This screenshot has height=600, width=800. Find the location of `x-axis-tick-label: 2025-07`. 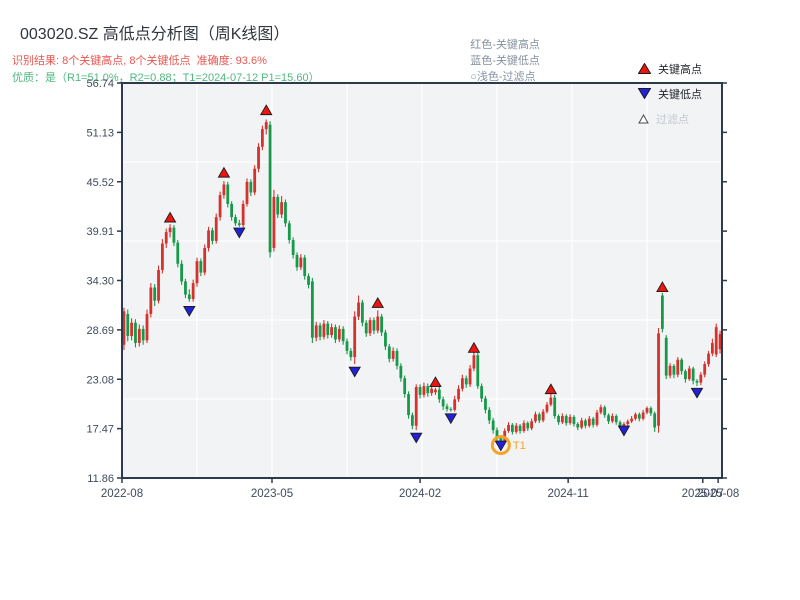

x-axis-tick-label: 2025-07 is located at coordinates (703, 494).